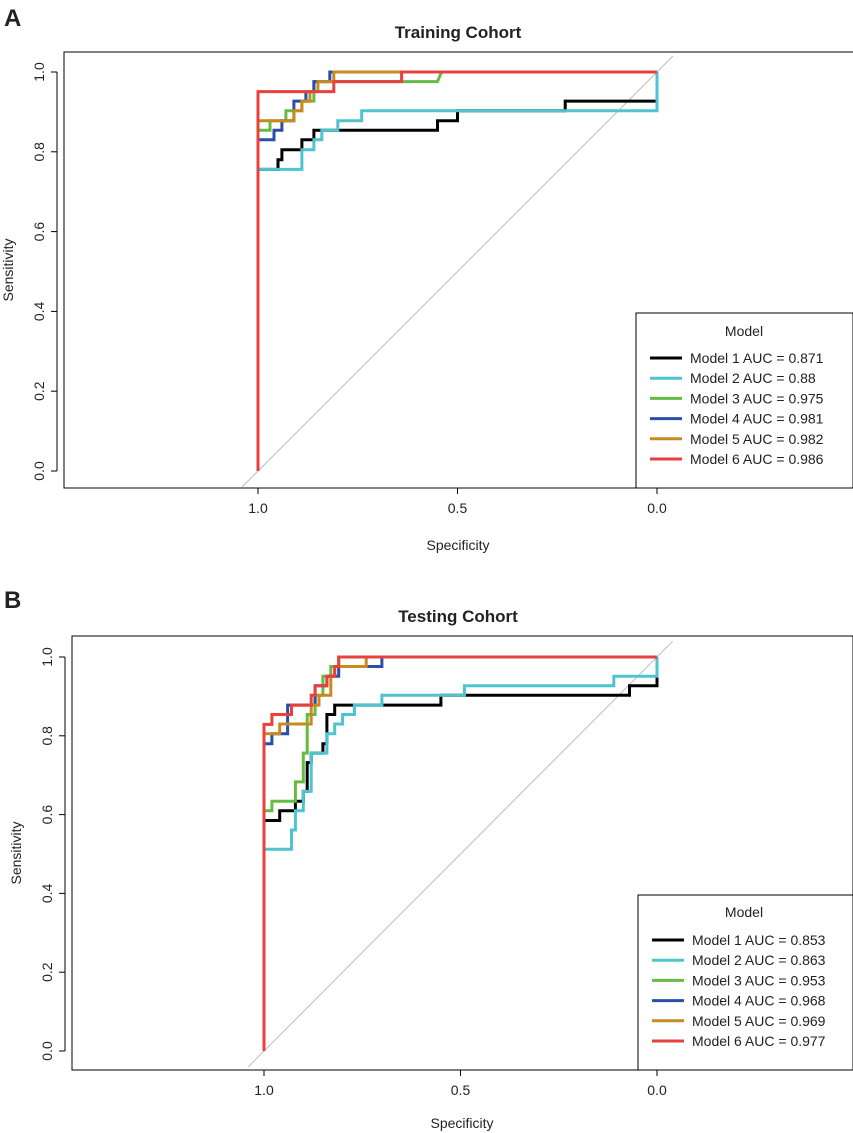  Describe the element at coordinates (759, 1041) in the screenshot. I see `legend-label-model-6: Model 6 AUC = 0.977` at that location.